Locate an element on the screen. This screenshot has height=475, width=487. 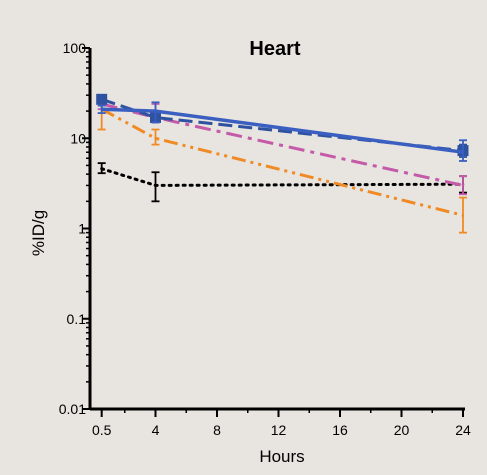
x-axis-label: Hours is located at coordinates (281, 456).